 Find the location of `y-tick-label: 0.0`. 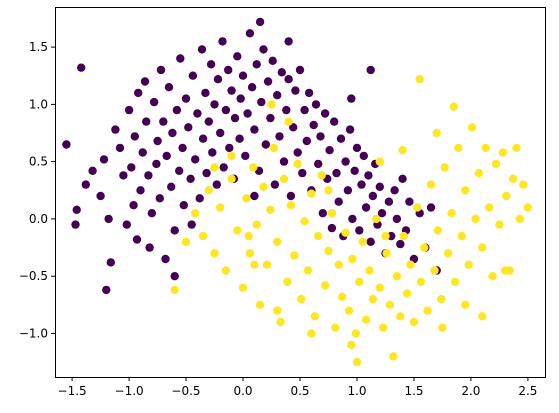

y-tick-label: 0.0 is located at coordinates (38, 219).